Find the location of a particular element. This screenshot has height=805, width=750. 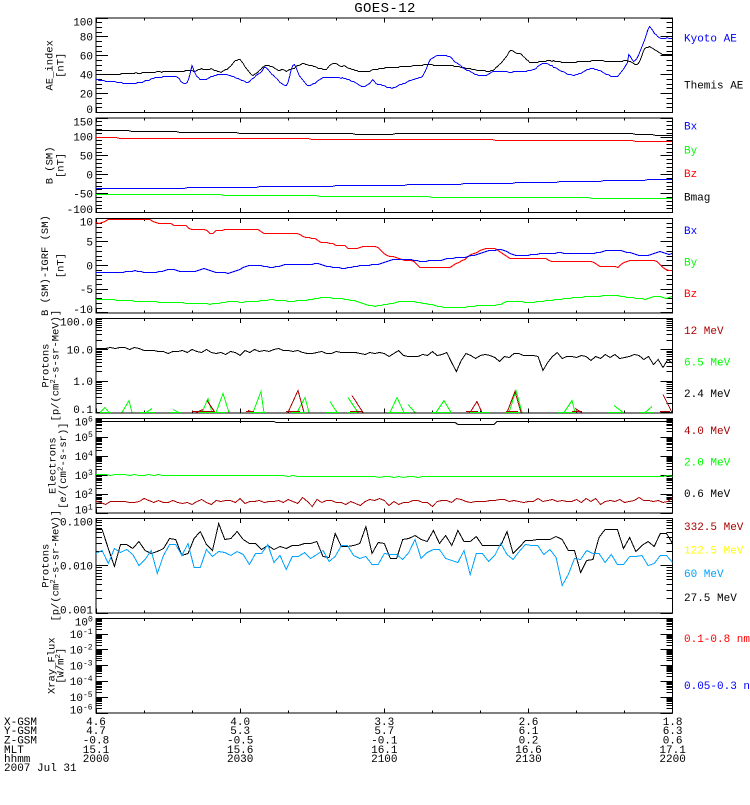

svg-text: 60 is located at coordinates (86, 58).